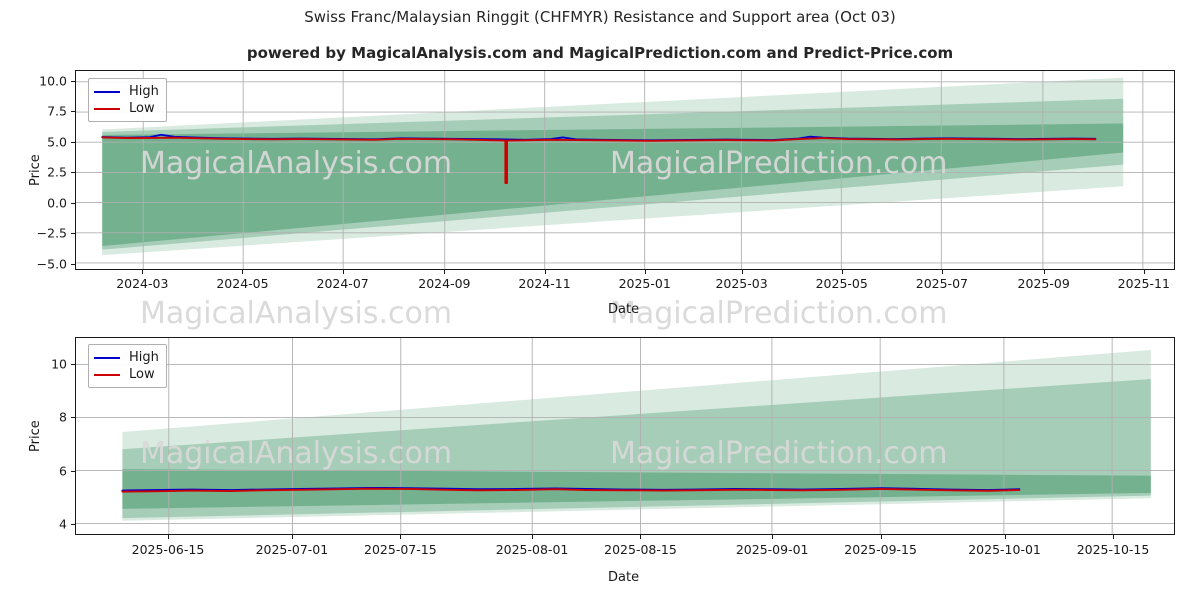 The width and height of the screenshot is (1200, 600). Describe the element at coordinates (342, 283) in the screenshot. I see `x-axis-tick-label: 2024-07` at that location.